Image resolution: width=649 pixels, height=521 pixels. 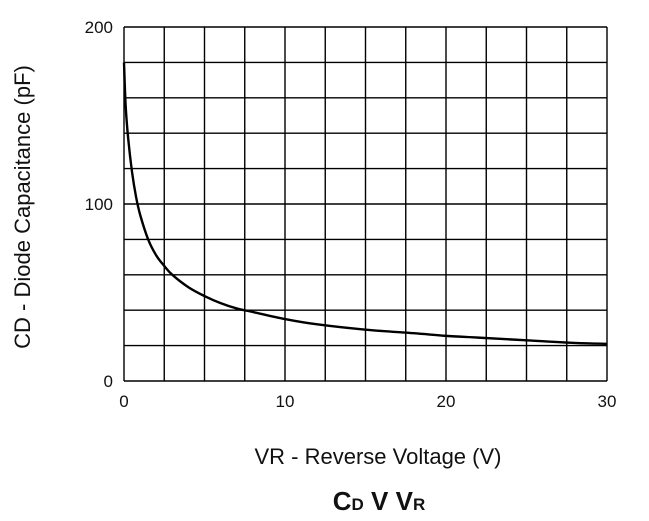 What do you see at coordinates (99, 204) in the screenshot?
I see `y-tick-label: 100` at bounding box center [99, 204].